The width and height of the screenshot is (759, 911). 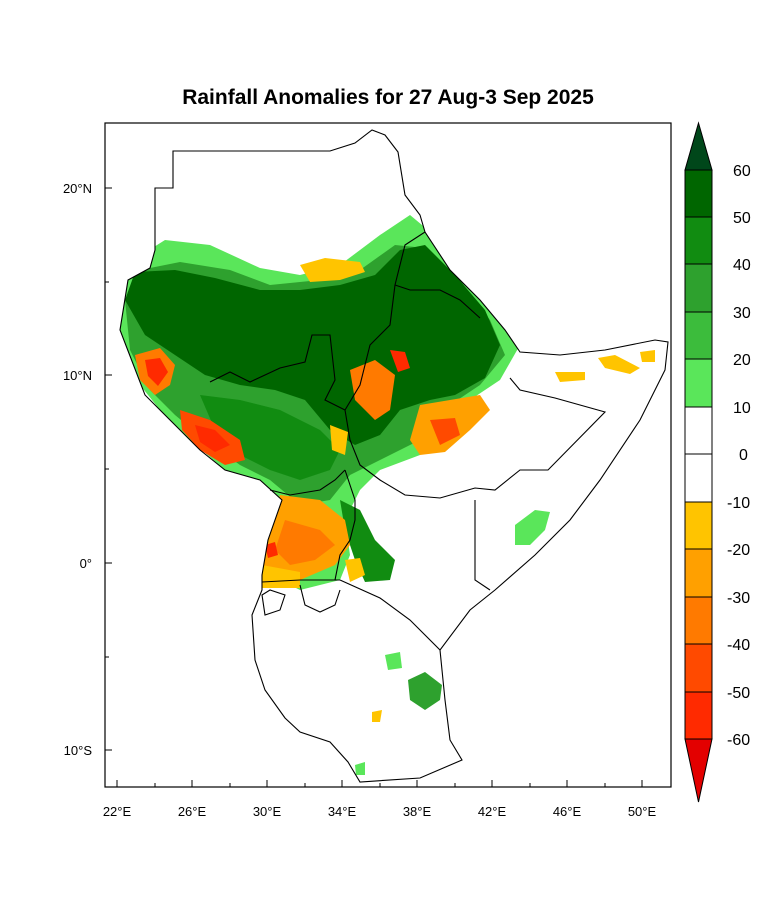 I want to click on lon-tick-label: 46°E, so click(x=567, y=811).